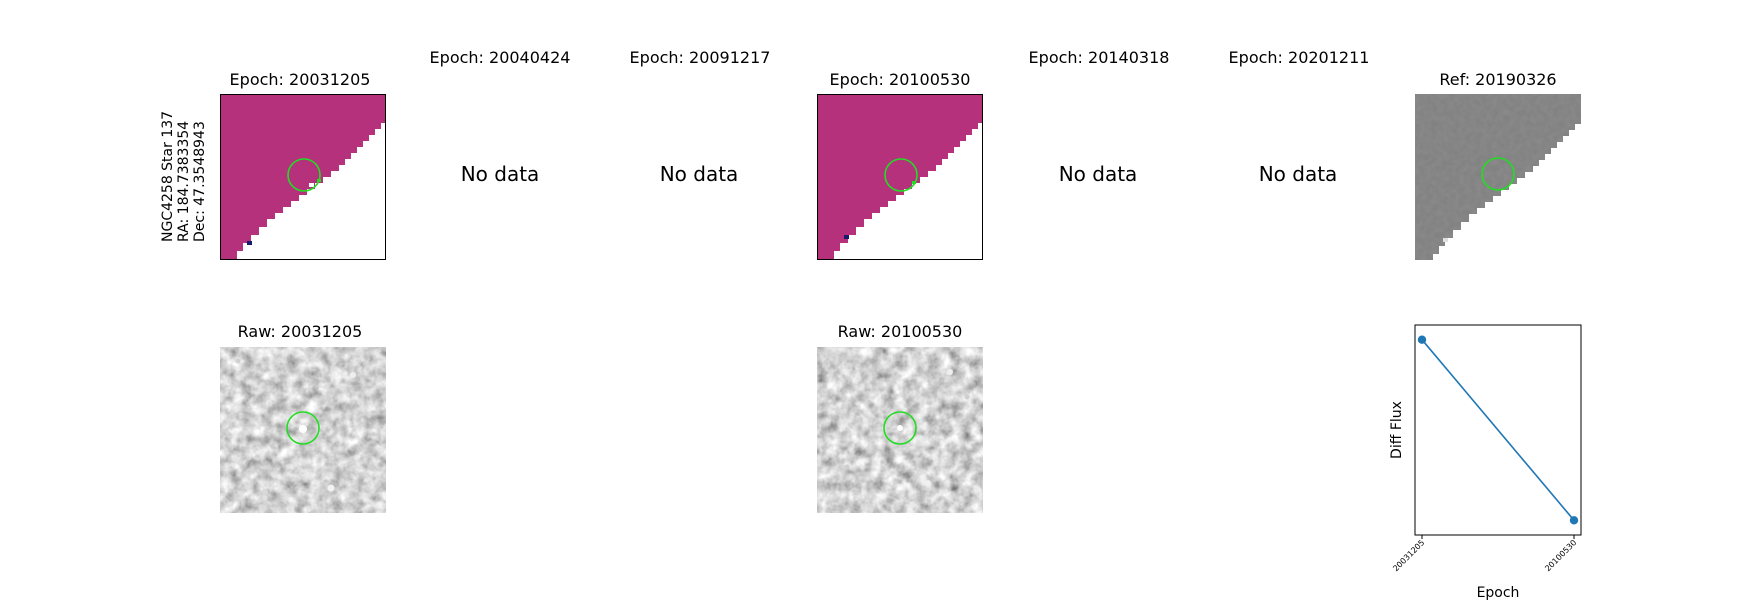 The image size is (1750, 600). Describe the element at coordinates (300, 331) in the screenshot. I see `raw-title-1: Raw: 20031205` at that location.